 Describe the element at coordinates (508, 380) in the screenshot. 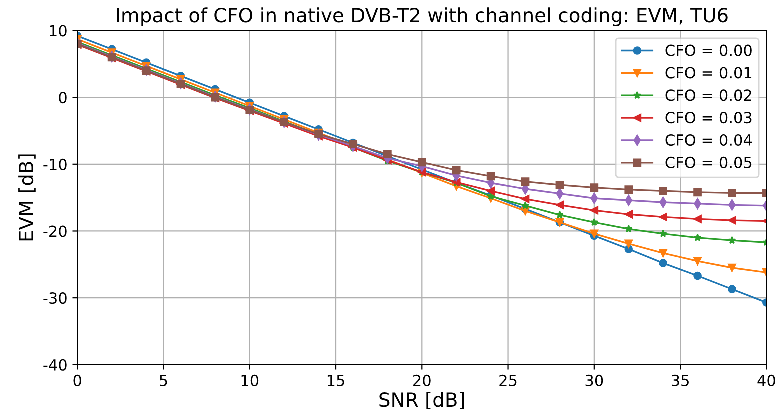

I see `x-tick-label: 25` at that location.